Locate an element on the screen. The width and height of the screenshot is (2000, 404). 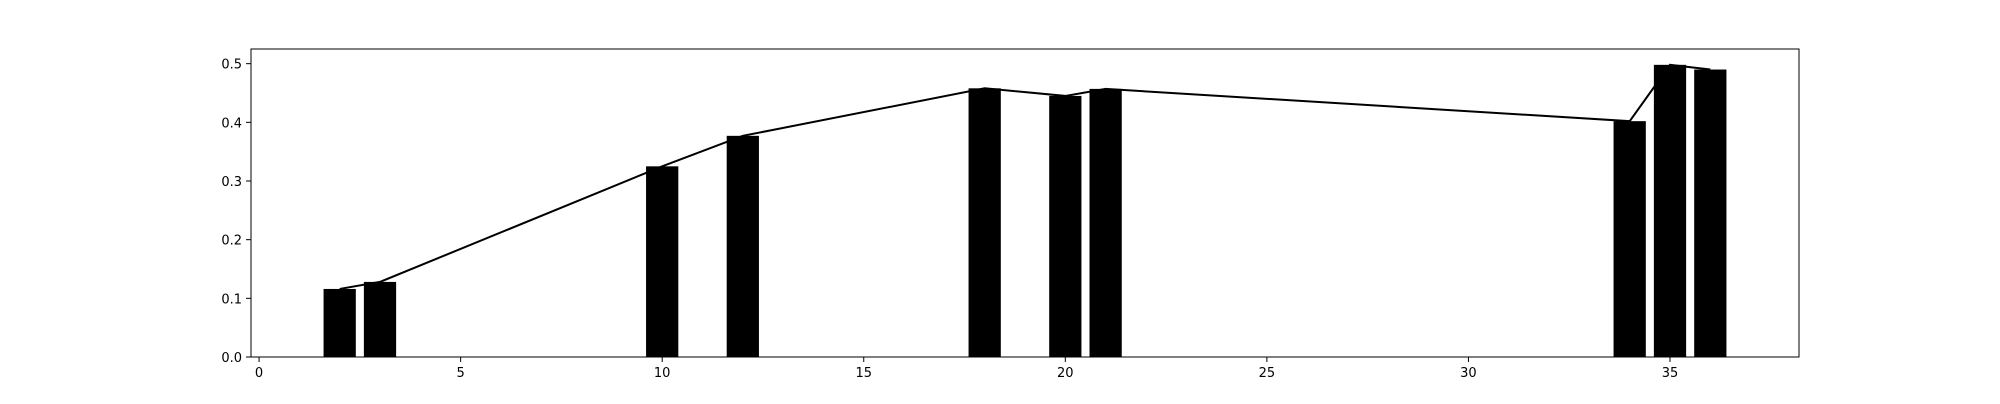
y-tick-label-5: 0.5 is located at coordinates (231, 65).